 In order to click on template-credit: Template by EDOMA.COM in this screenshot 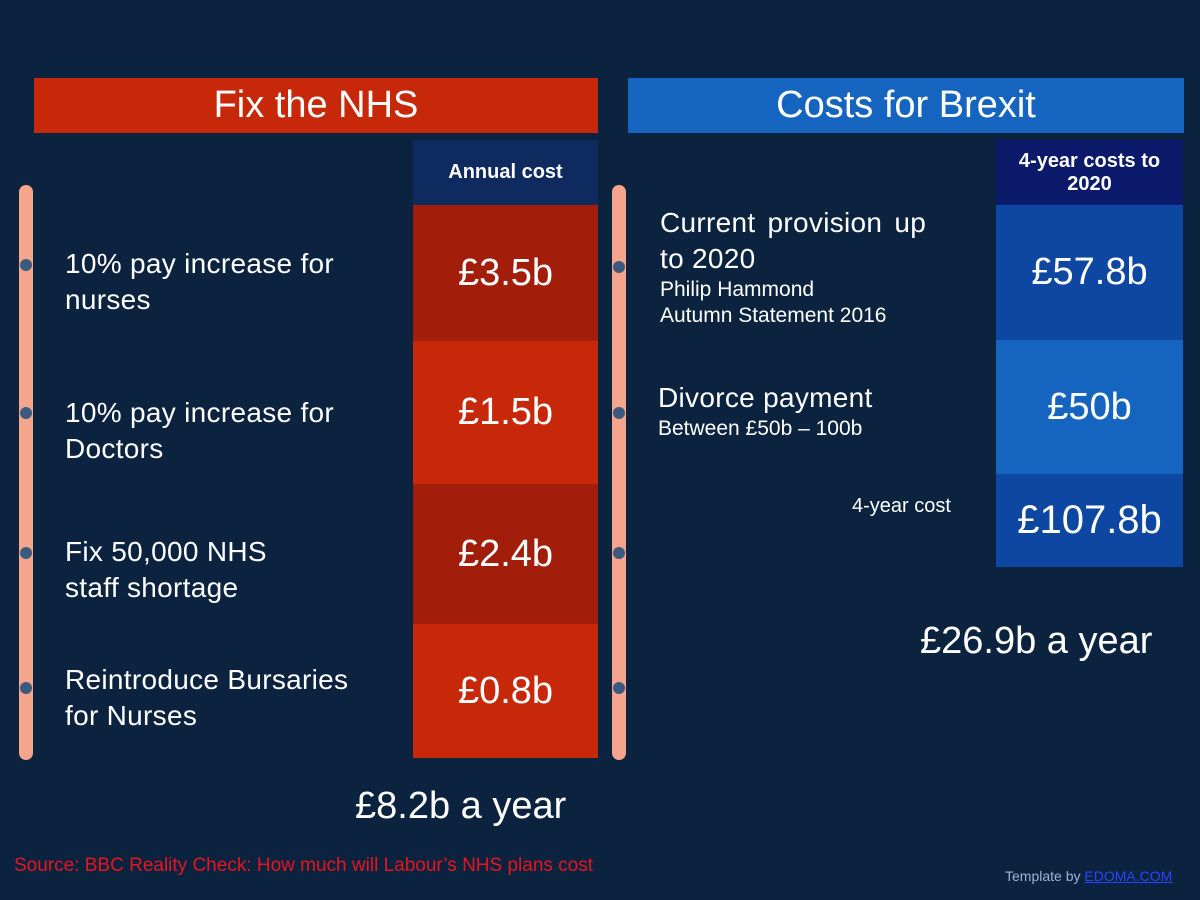, I will do `click(1088, 876)`.